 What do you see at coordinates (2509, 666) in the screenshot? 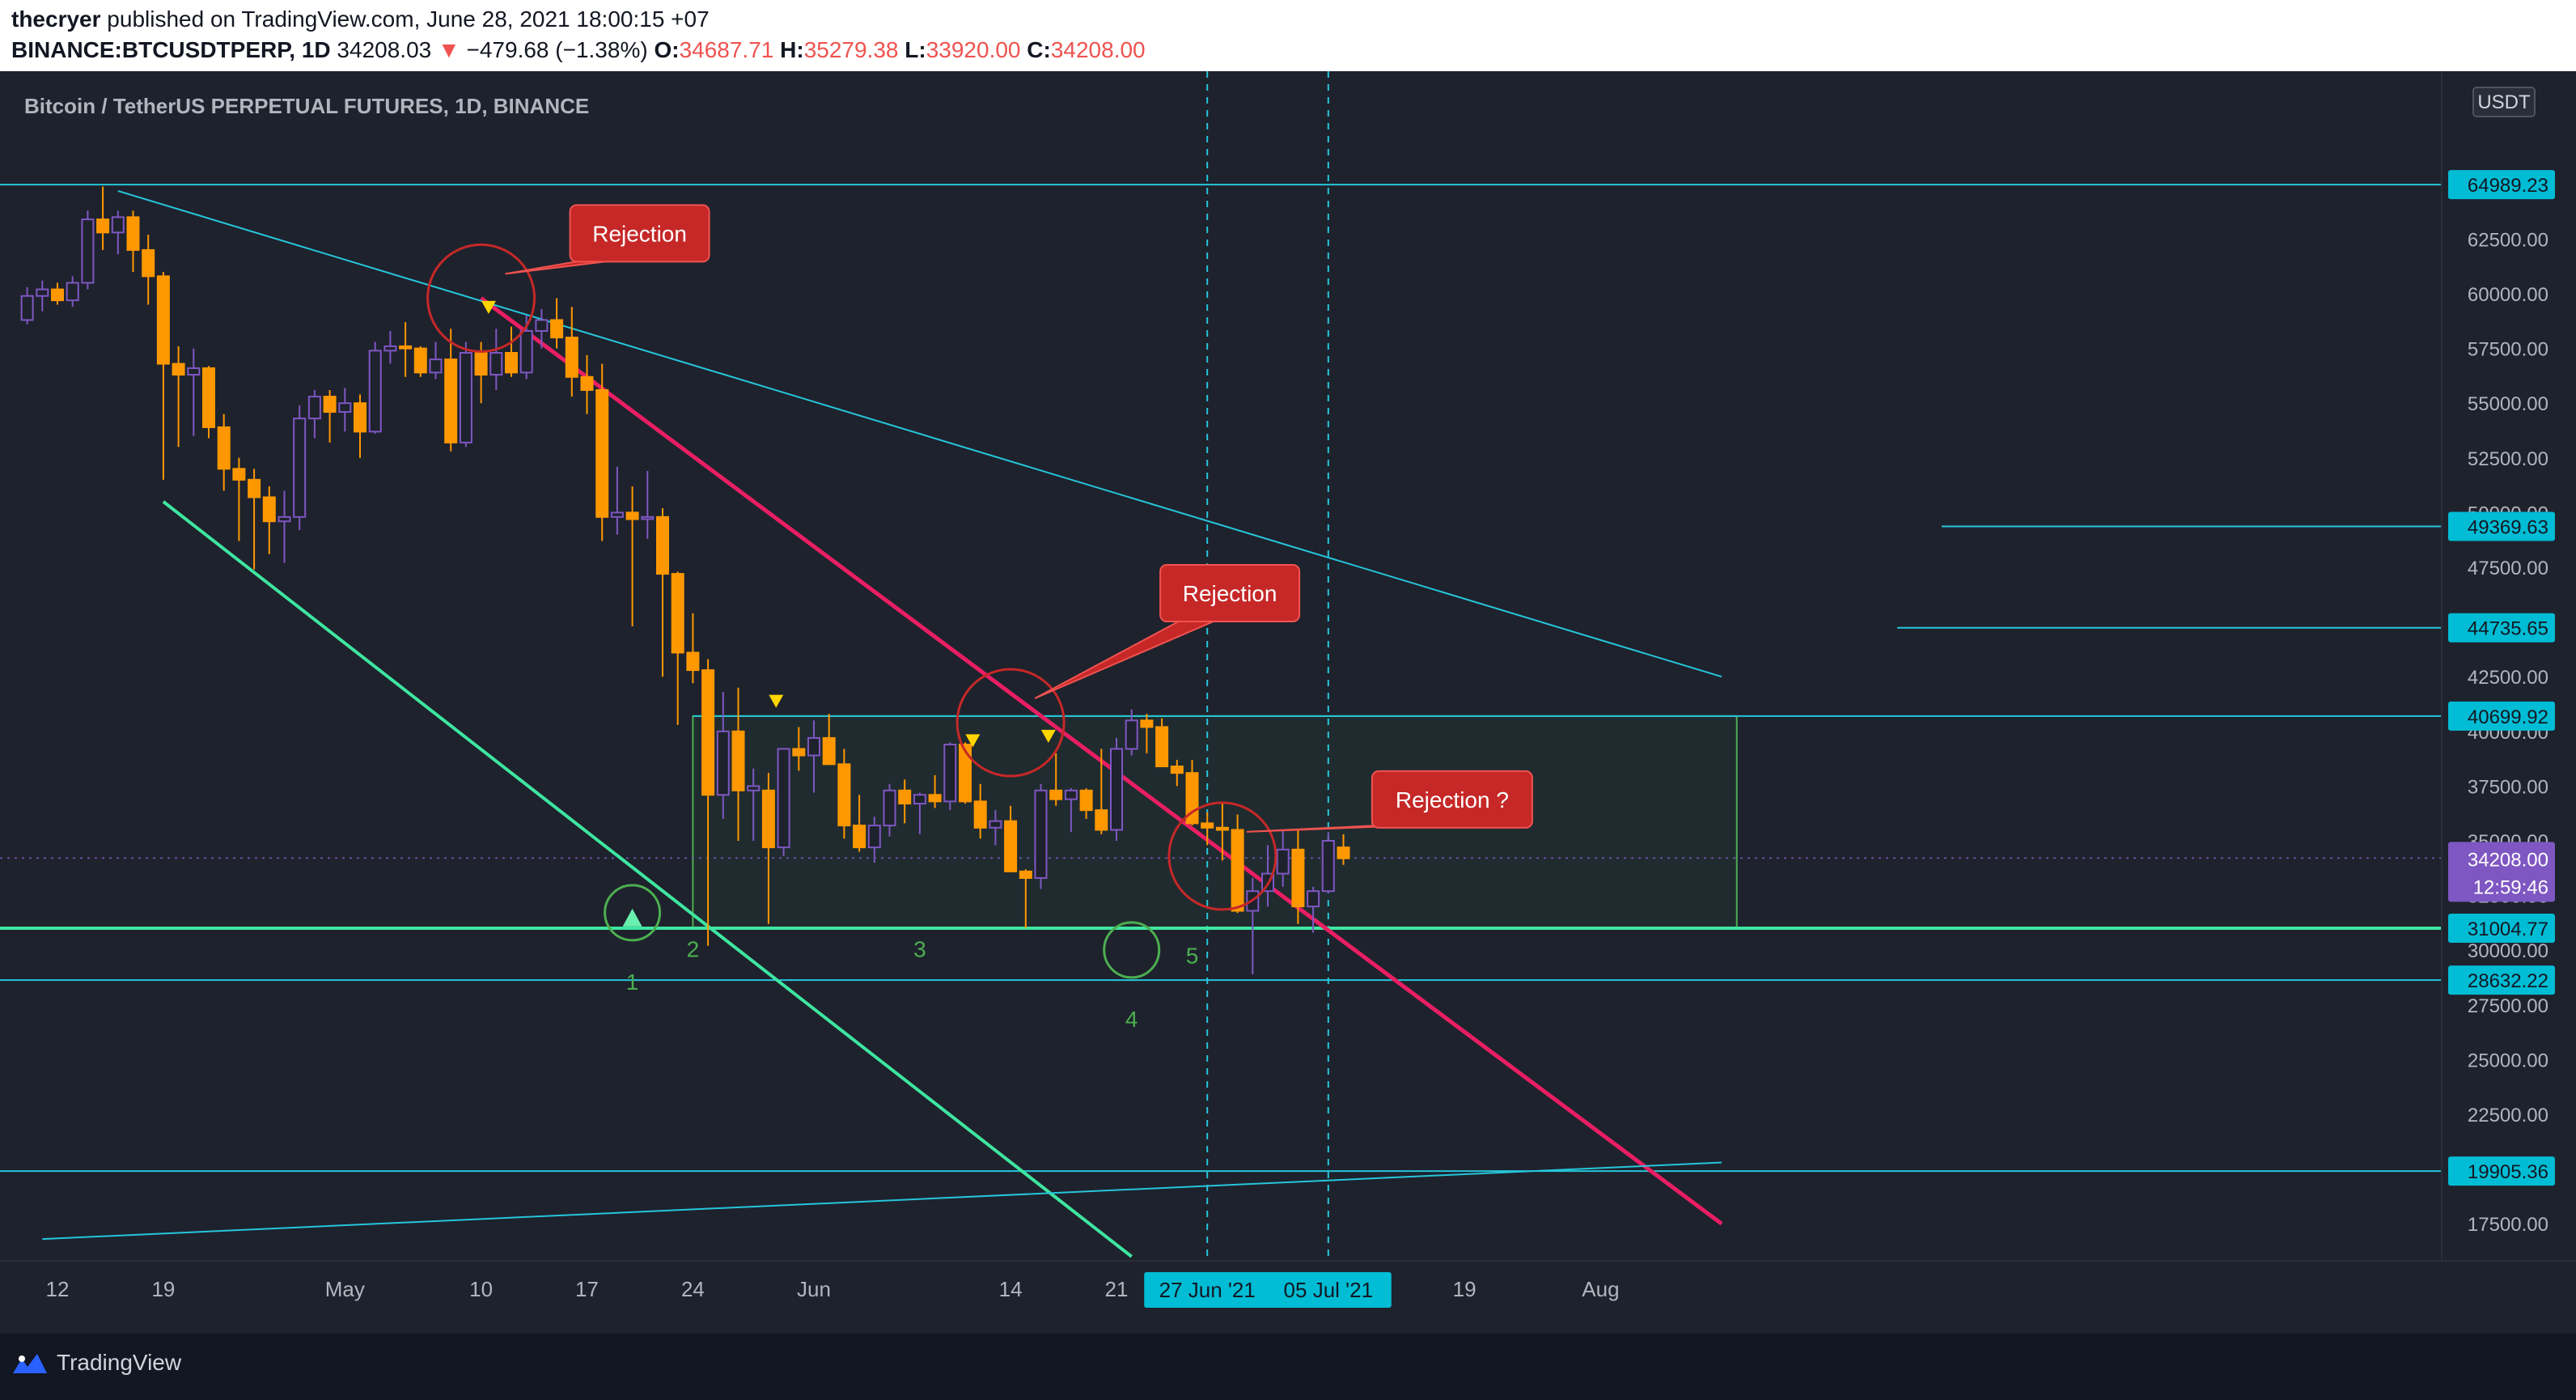
I see `price-axis` at bounding box center [2509, 666].